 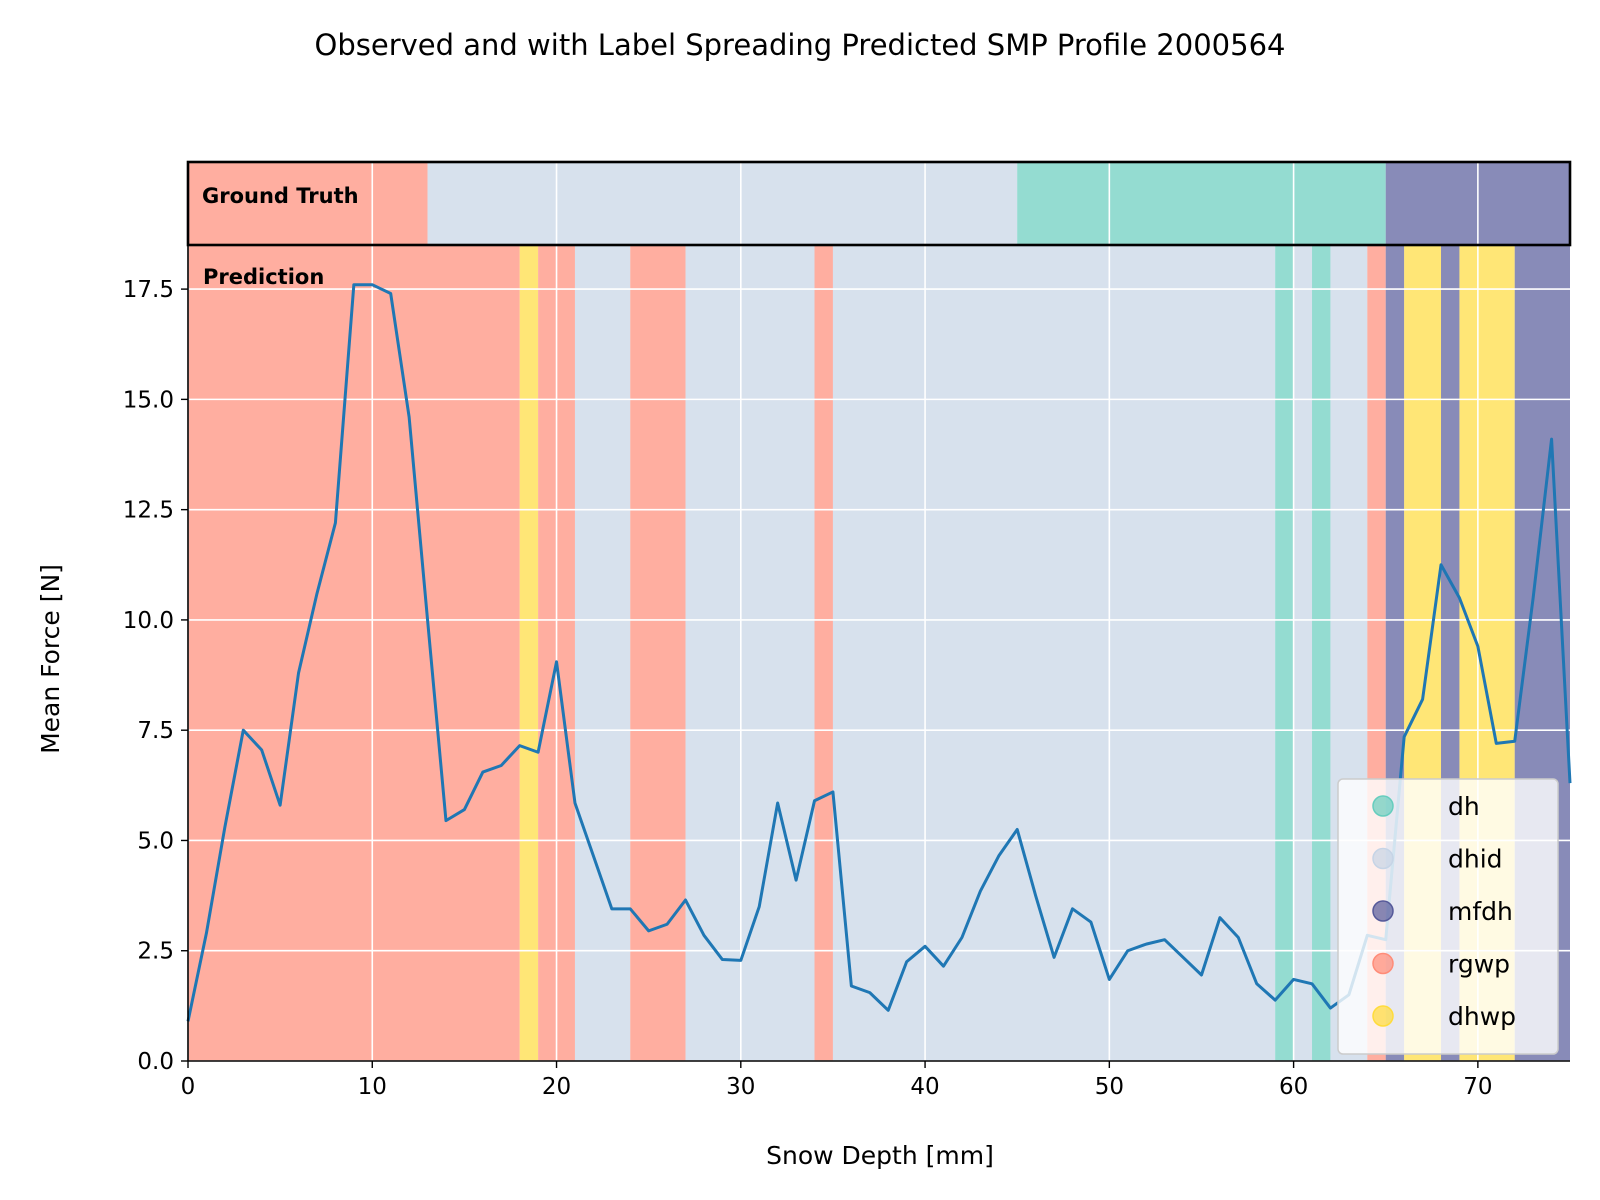 What do you see at coordinates (880, 1155) in the screenshot?
I see `x-axis-label: Snow Depth [mm]` at bounding box center [880, 1155].